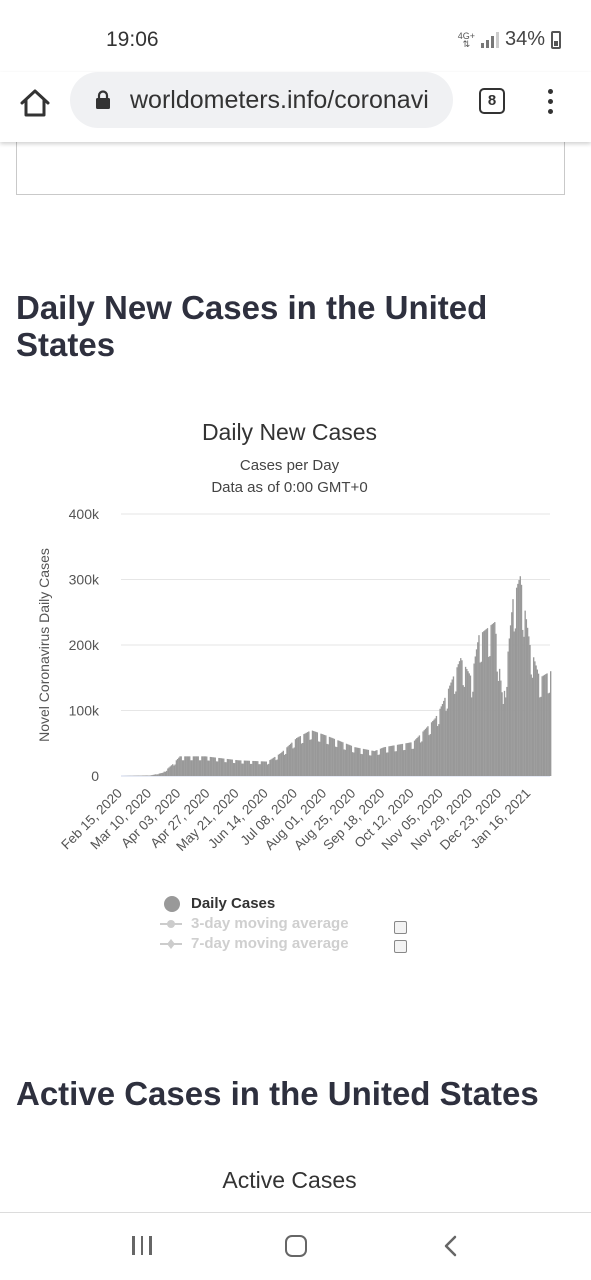  I want to click on address-bar: worldometers.info/coronavi, so click(261, 100).